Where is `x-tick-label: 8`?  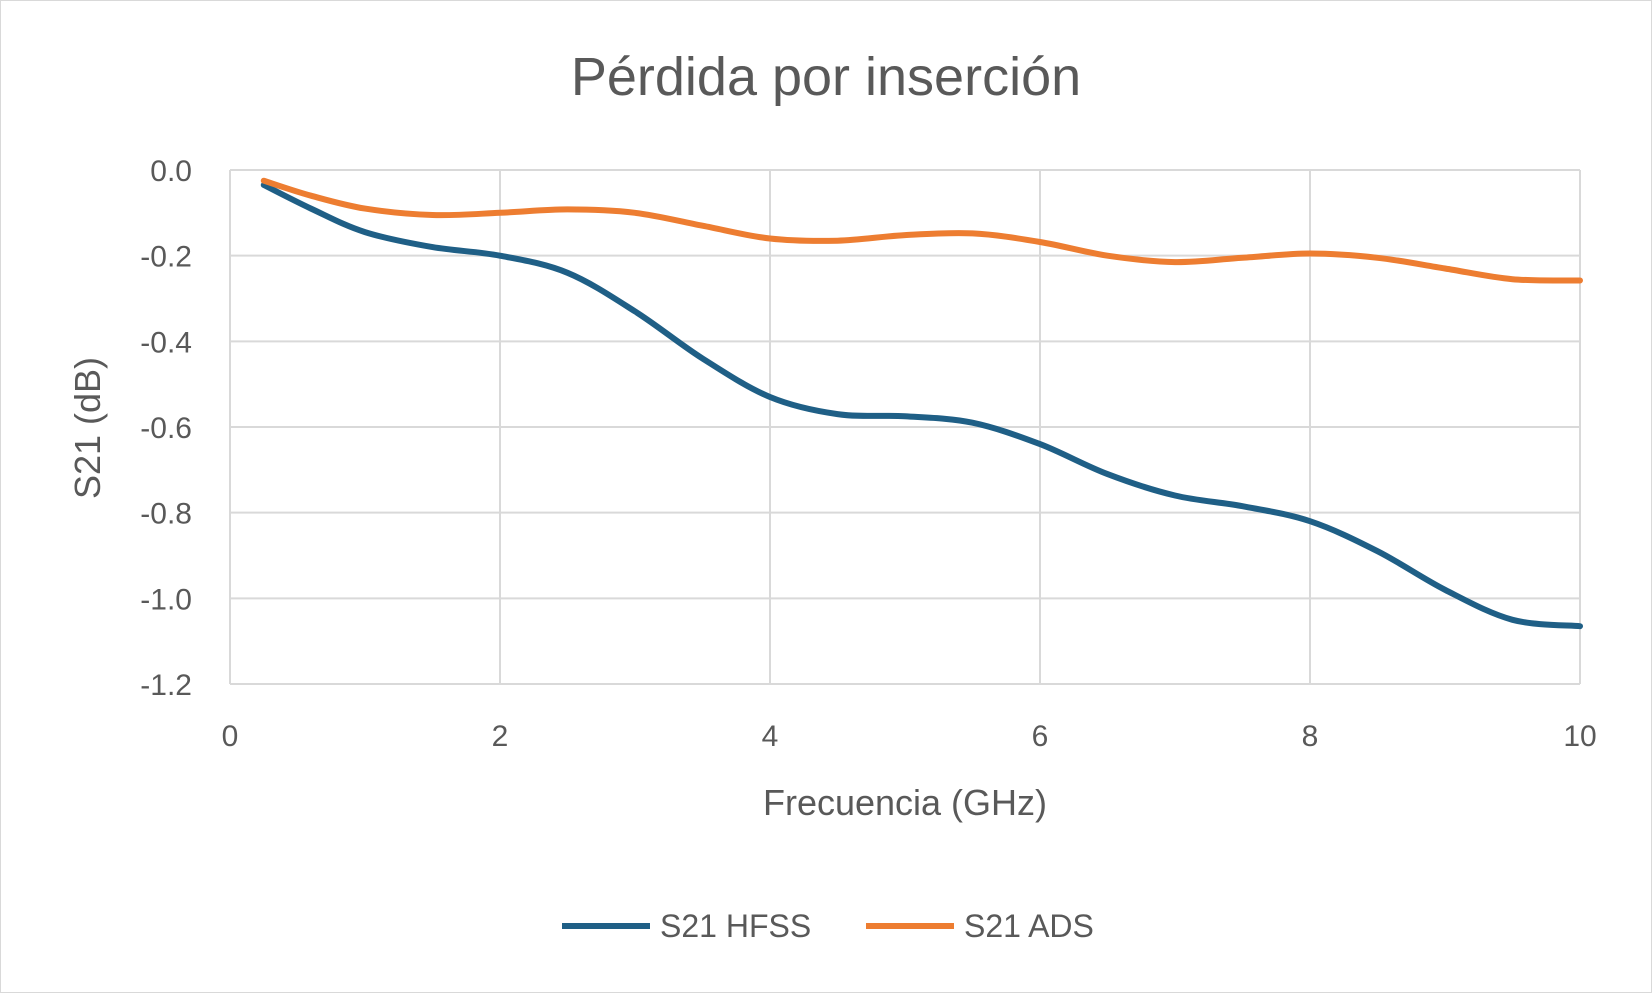 x-tick-label: 8 is located at coordinates (1310, 736).